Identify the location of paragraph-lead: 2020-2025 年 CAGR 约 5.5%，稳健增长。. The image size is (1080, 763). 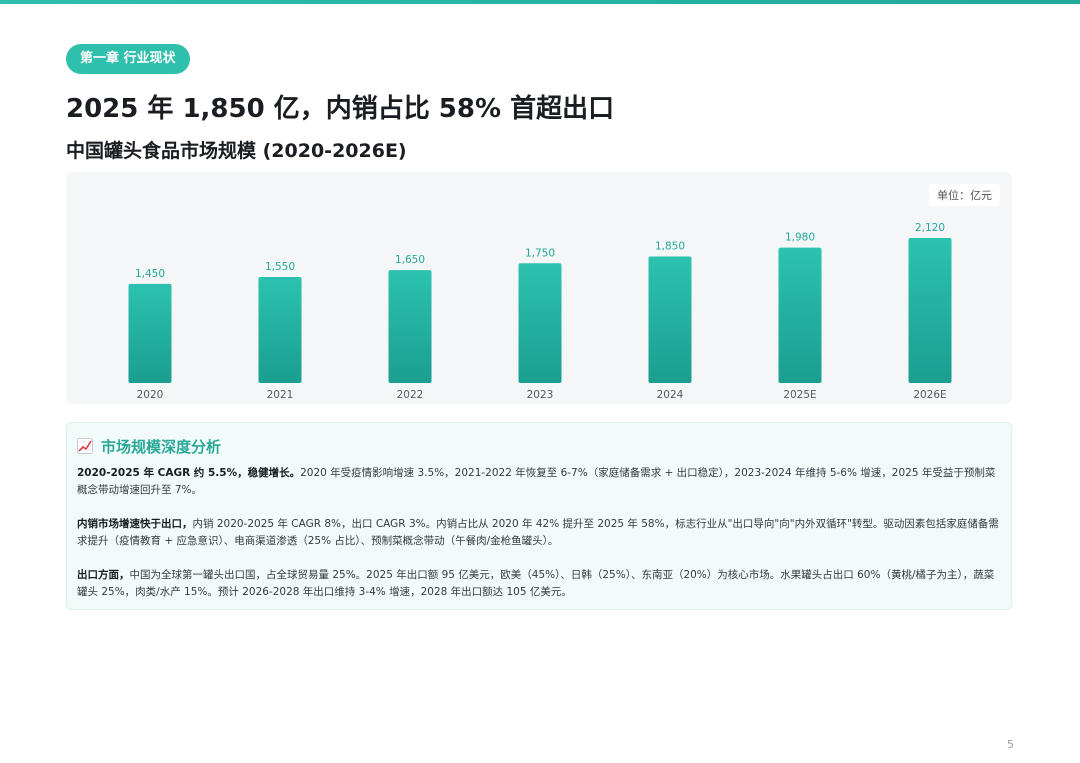
(189, 473).